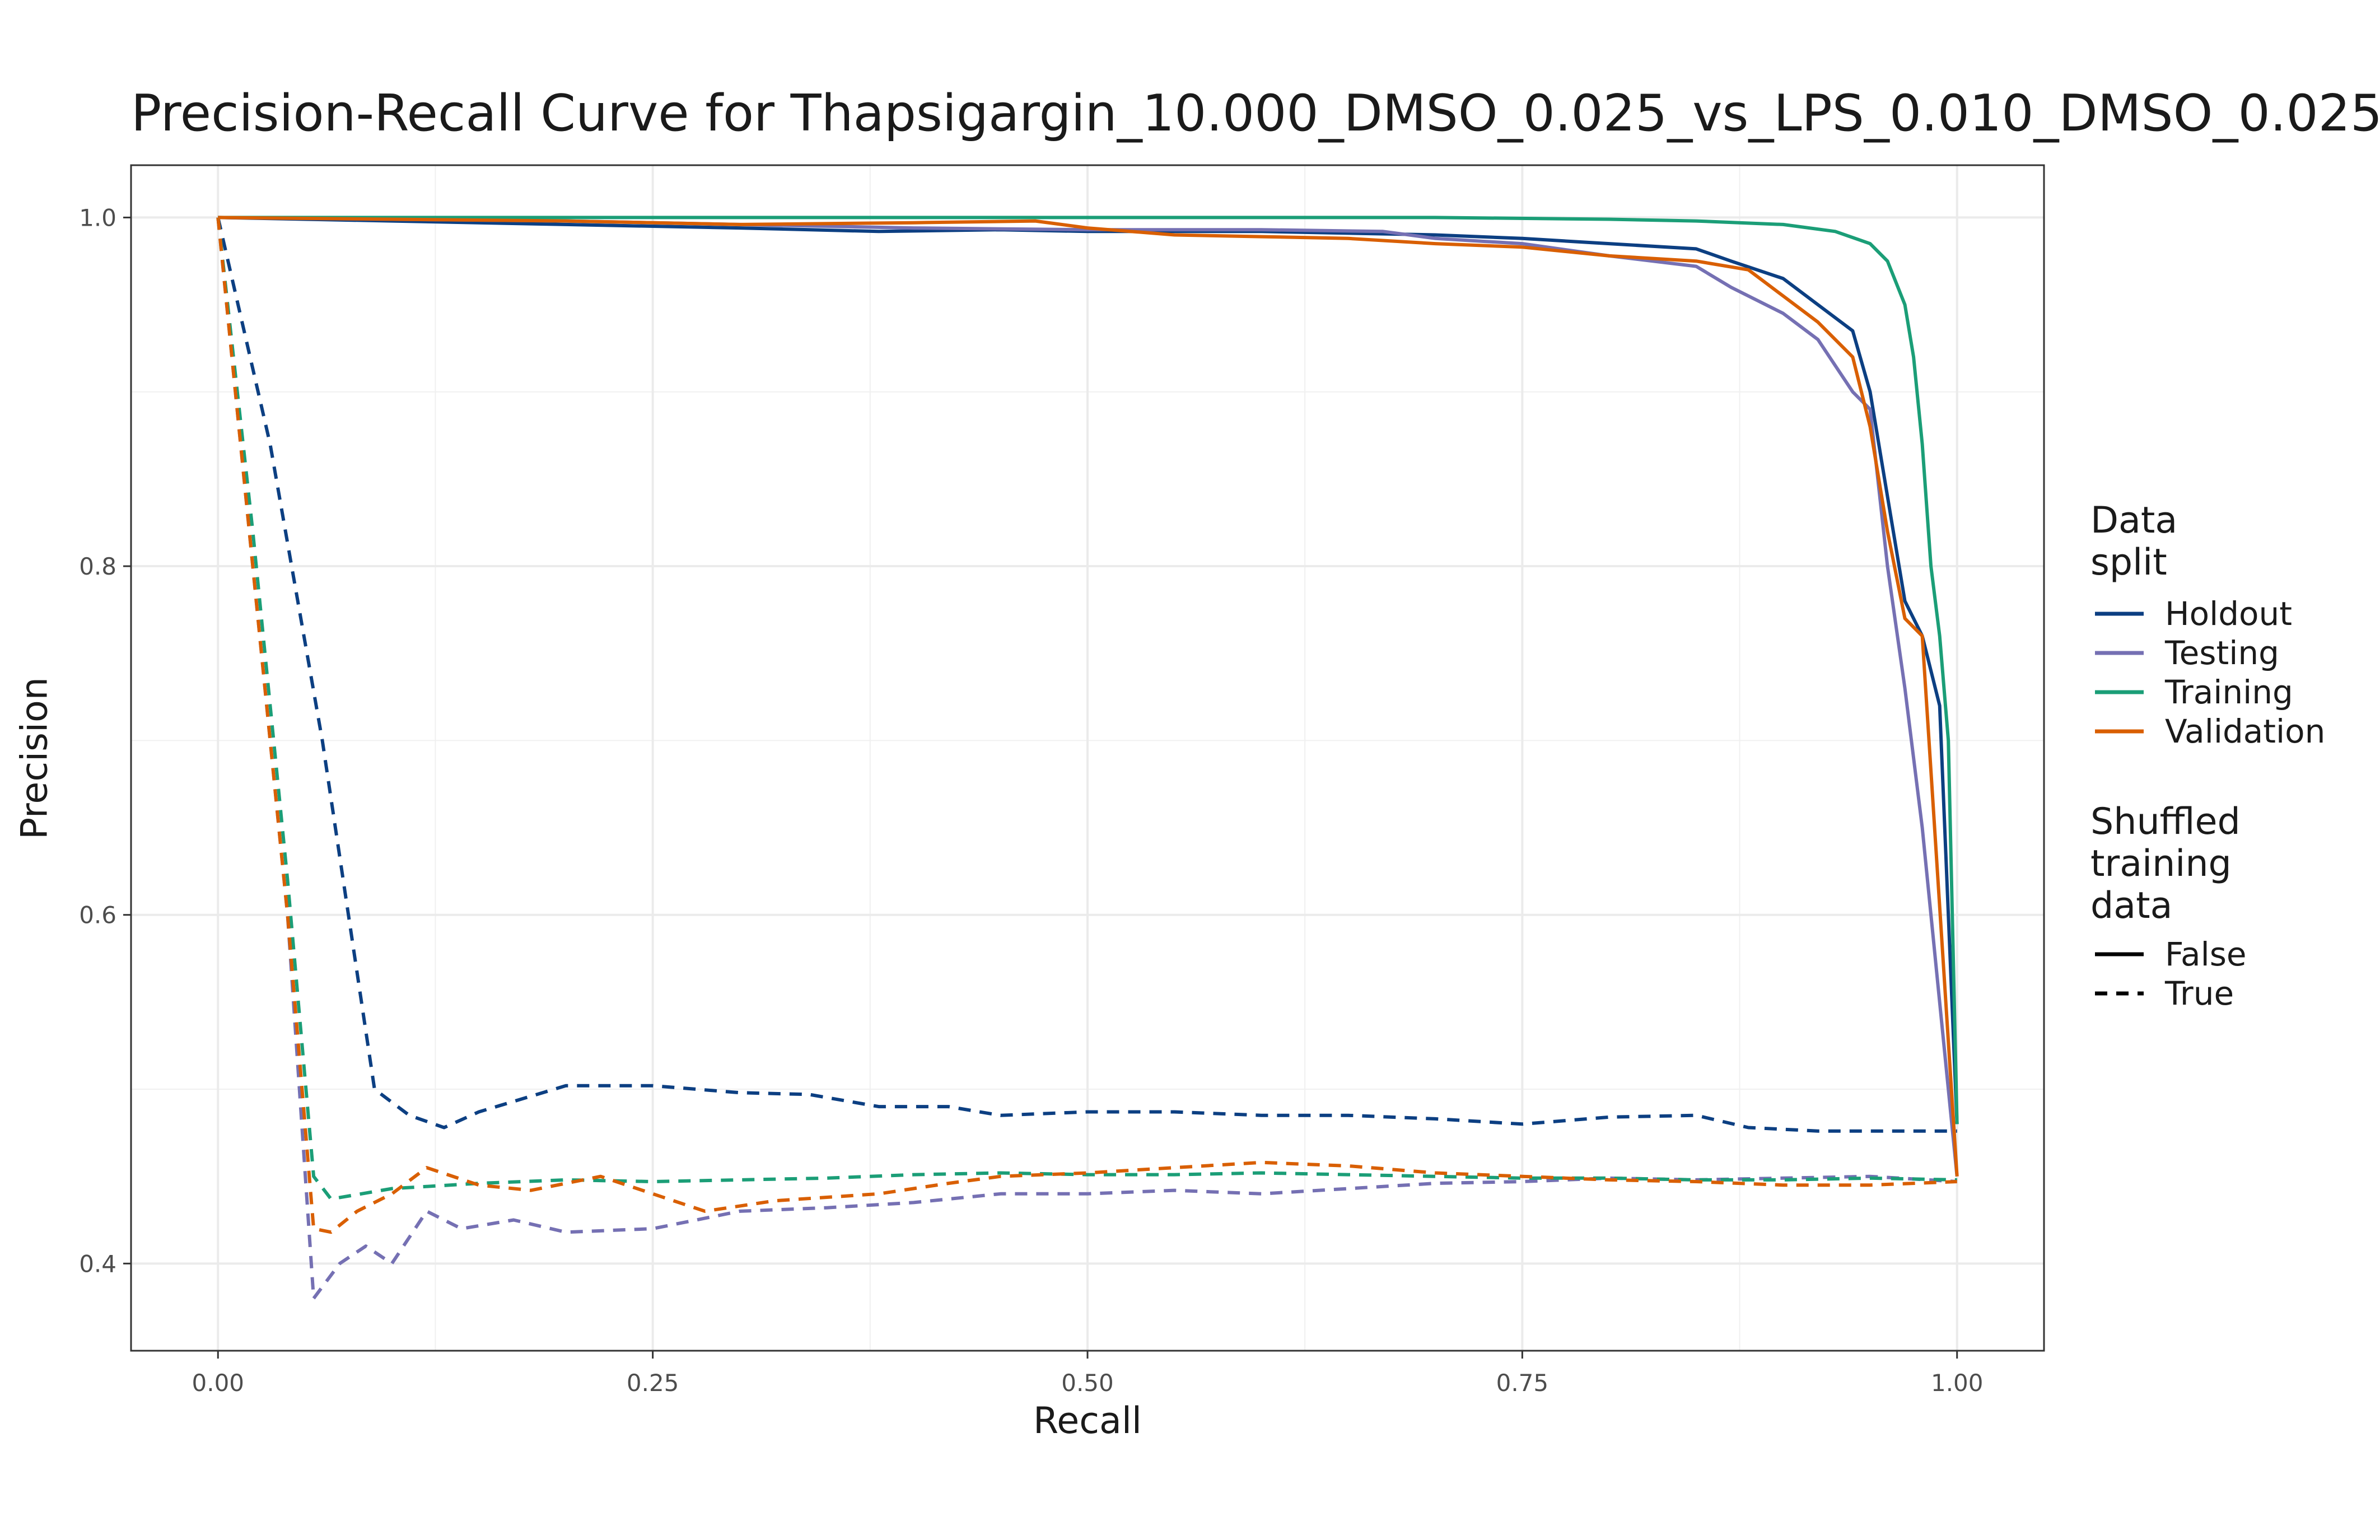 This screenshot has width=2380, height=1540. What do you see at coordinates (2129, 563) in the screenshot?
I see `legend-color-title-line-2: split` at bounding box center [2129, 563].